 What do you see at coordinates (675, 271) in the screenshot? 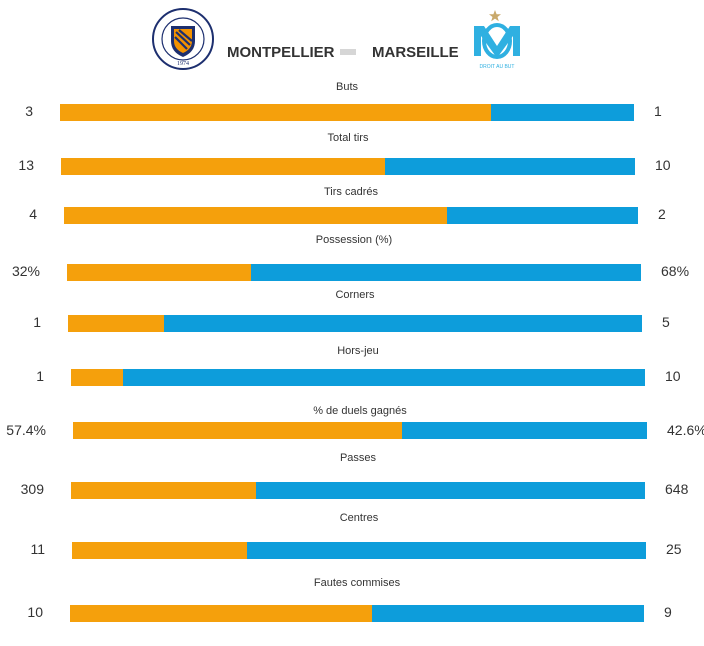
I see `away-value: 68%` at bounding box center [675, 271].